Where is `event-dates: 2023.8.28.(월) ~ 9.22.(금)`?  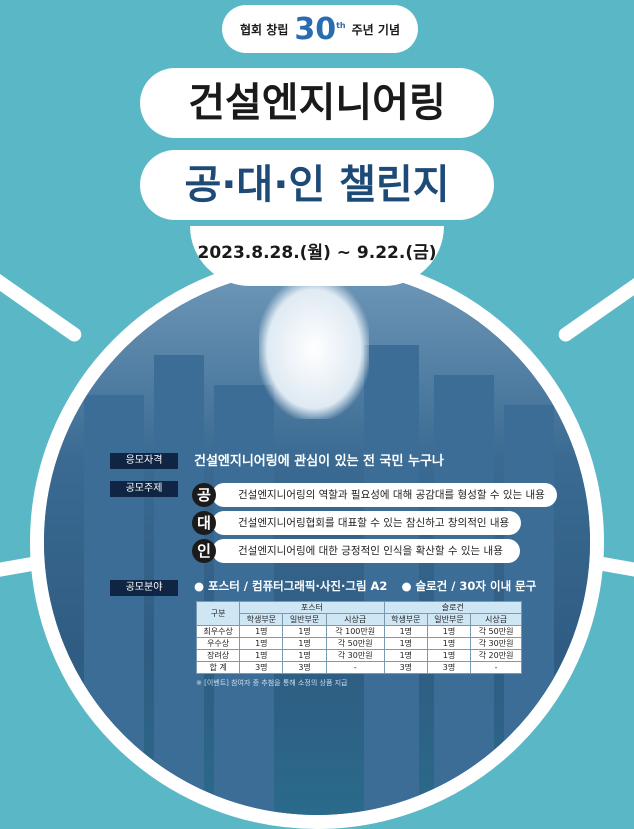 event-dates: 2023.8.28.(월) ~ 9.22.(금) is located at coordinates (317, 256).